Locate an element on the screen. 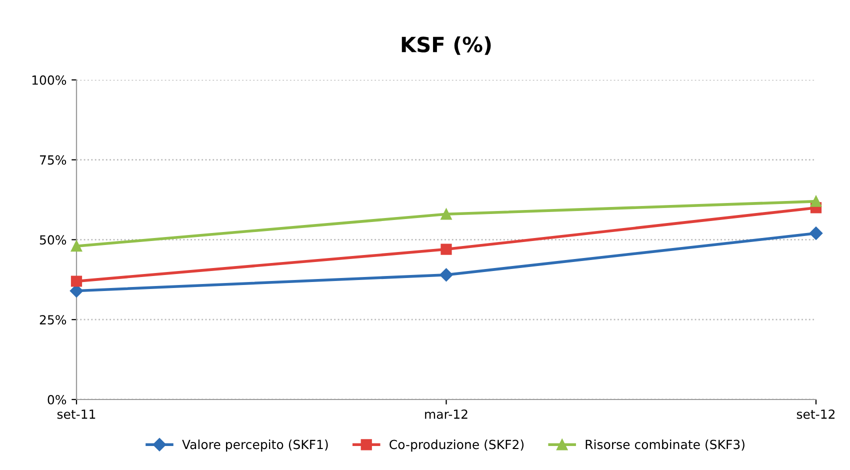  y-tick-label: 75% is located at coordinates (53, 160).